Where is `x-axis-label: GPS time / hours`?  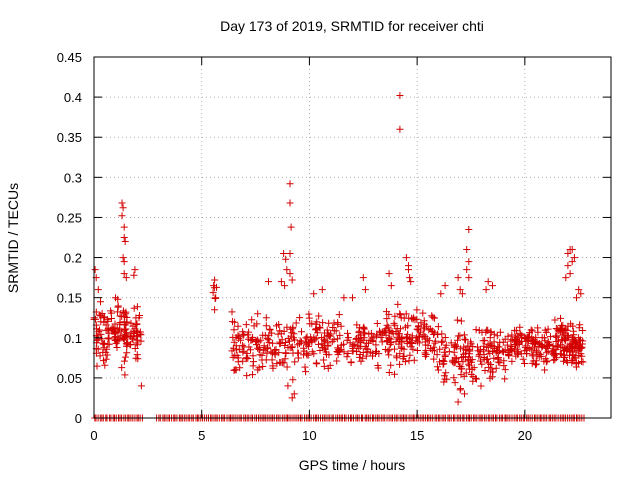 x-axis-label: GPS time / hours is located at coordinates (352, 465).